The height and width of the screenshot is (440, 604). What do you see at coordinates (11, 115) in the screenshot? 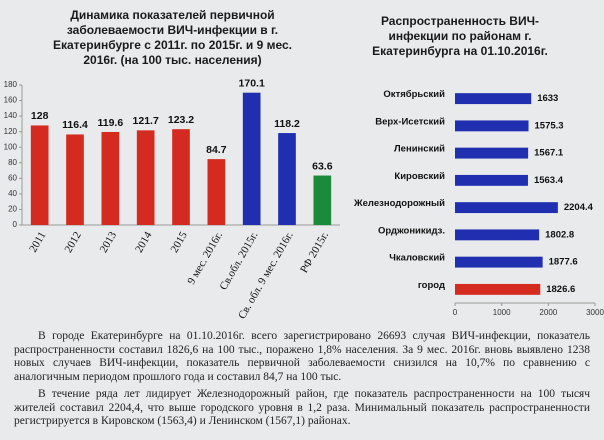
I see `y-tick-label: 140` at bounding box center [11, 115].